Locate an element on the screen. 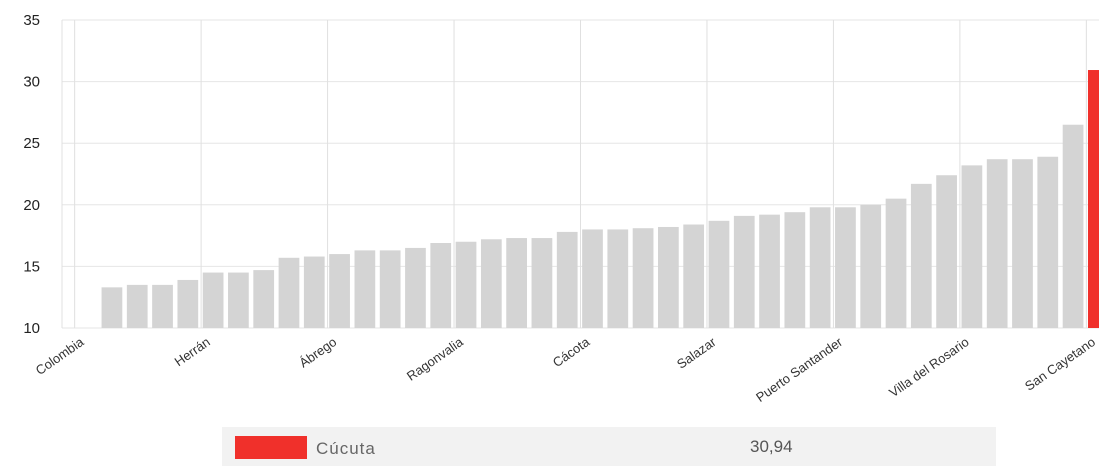  x-tick-label: San Cayetano is located at coordinates (1060, 364).